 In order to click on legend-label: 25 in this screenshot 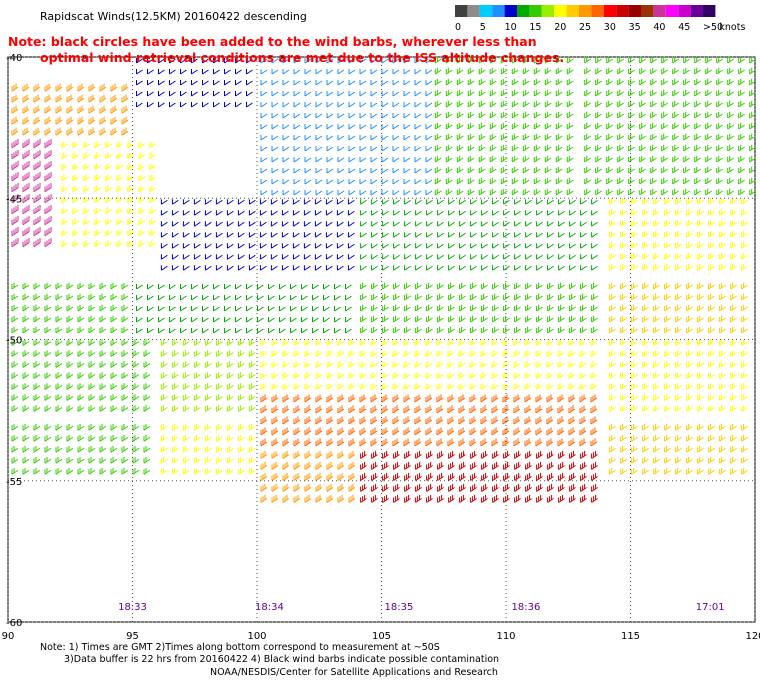, I will do `click(585, 27)`.